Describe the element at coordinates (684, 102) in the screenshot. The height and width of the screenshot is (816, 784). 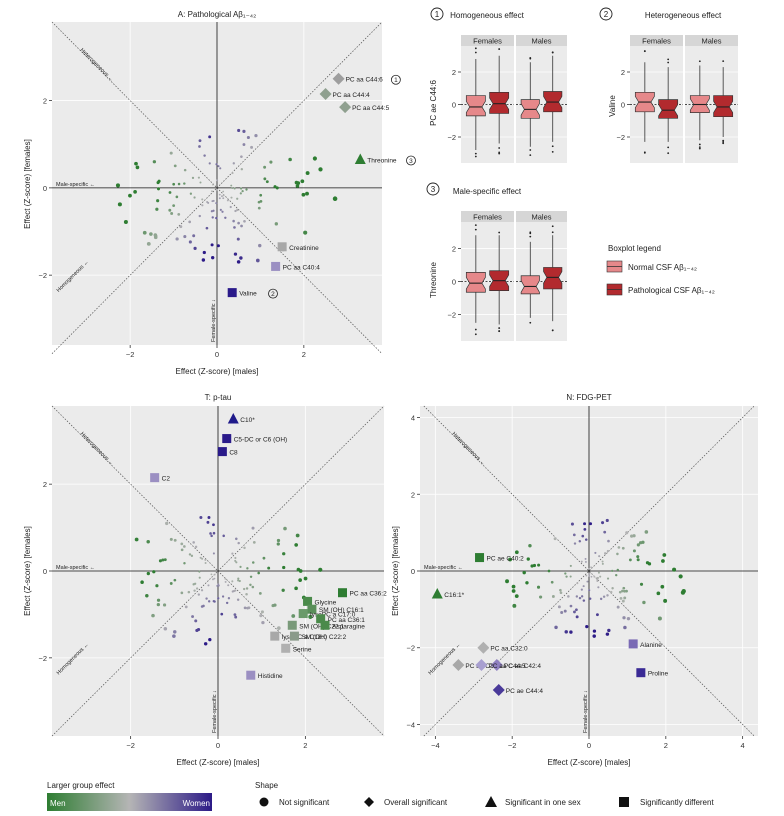
I see `boxes` at that location.